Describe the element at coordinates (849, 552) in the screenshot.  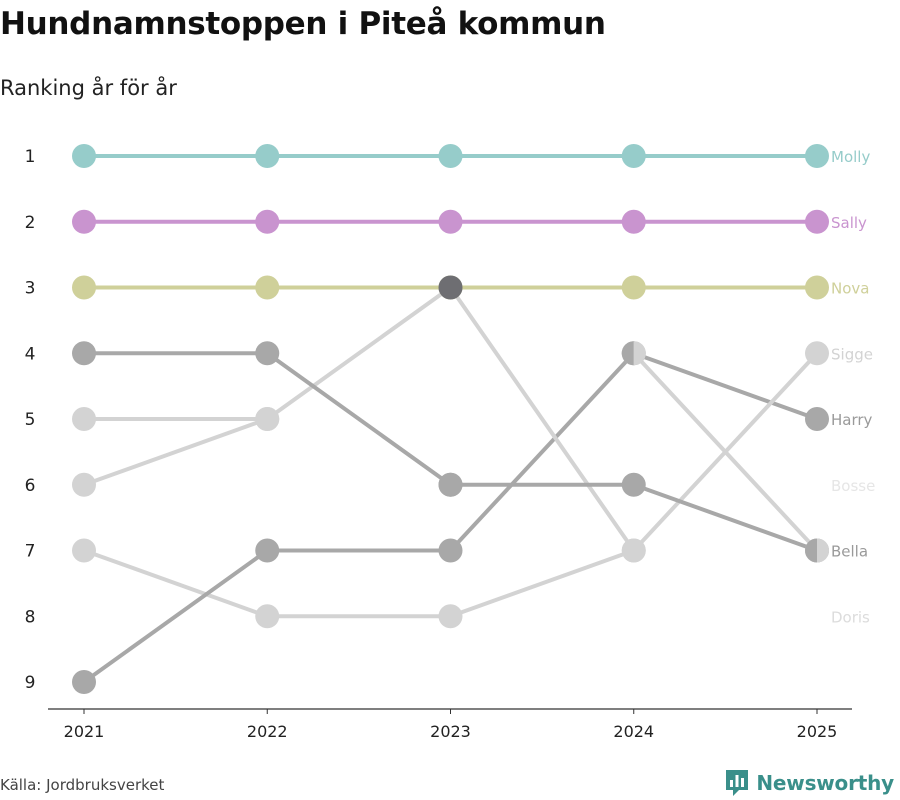
I see `end-label-bella: Bella` at that location.